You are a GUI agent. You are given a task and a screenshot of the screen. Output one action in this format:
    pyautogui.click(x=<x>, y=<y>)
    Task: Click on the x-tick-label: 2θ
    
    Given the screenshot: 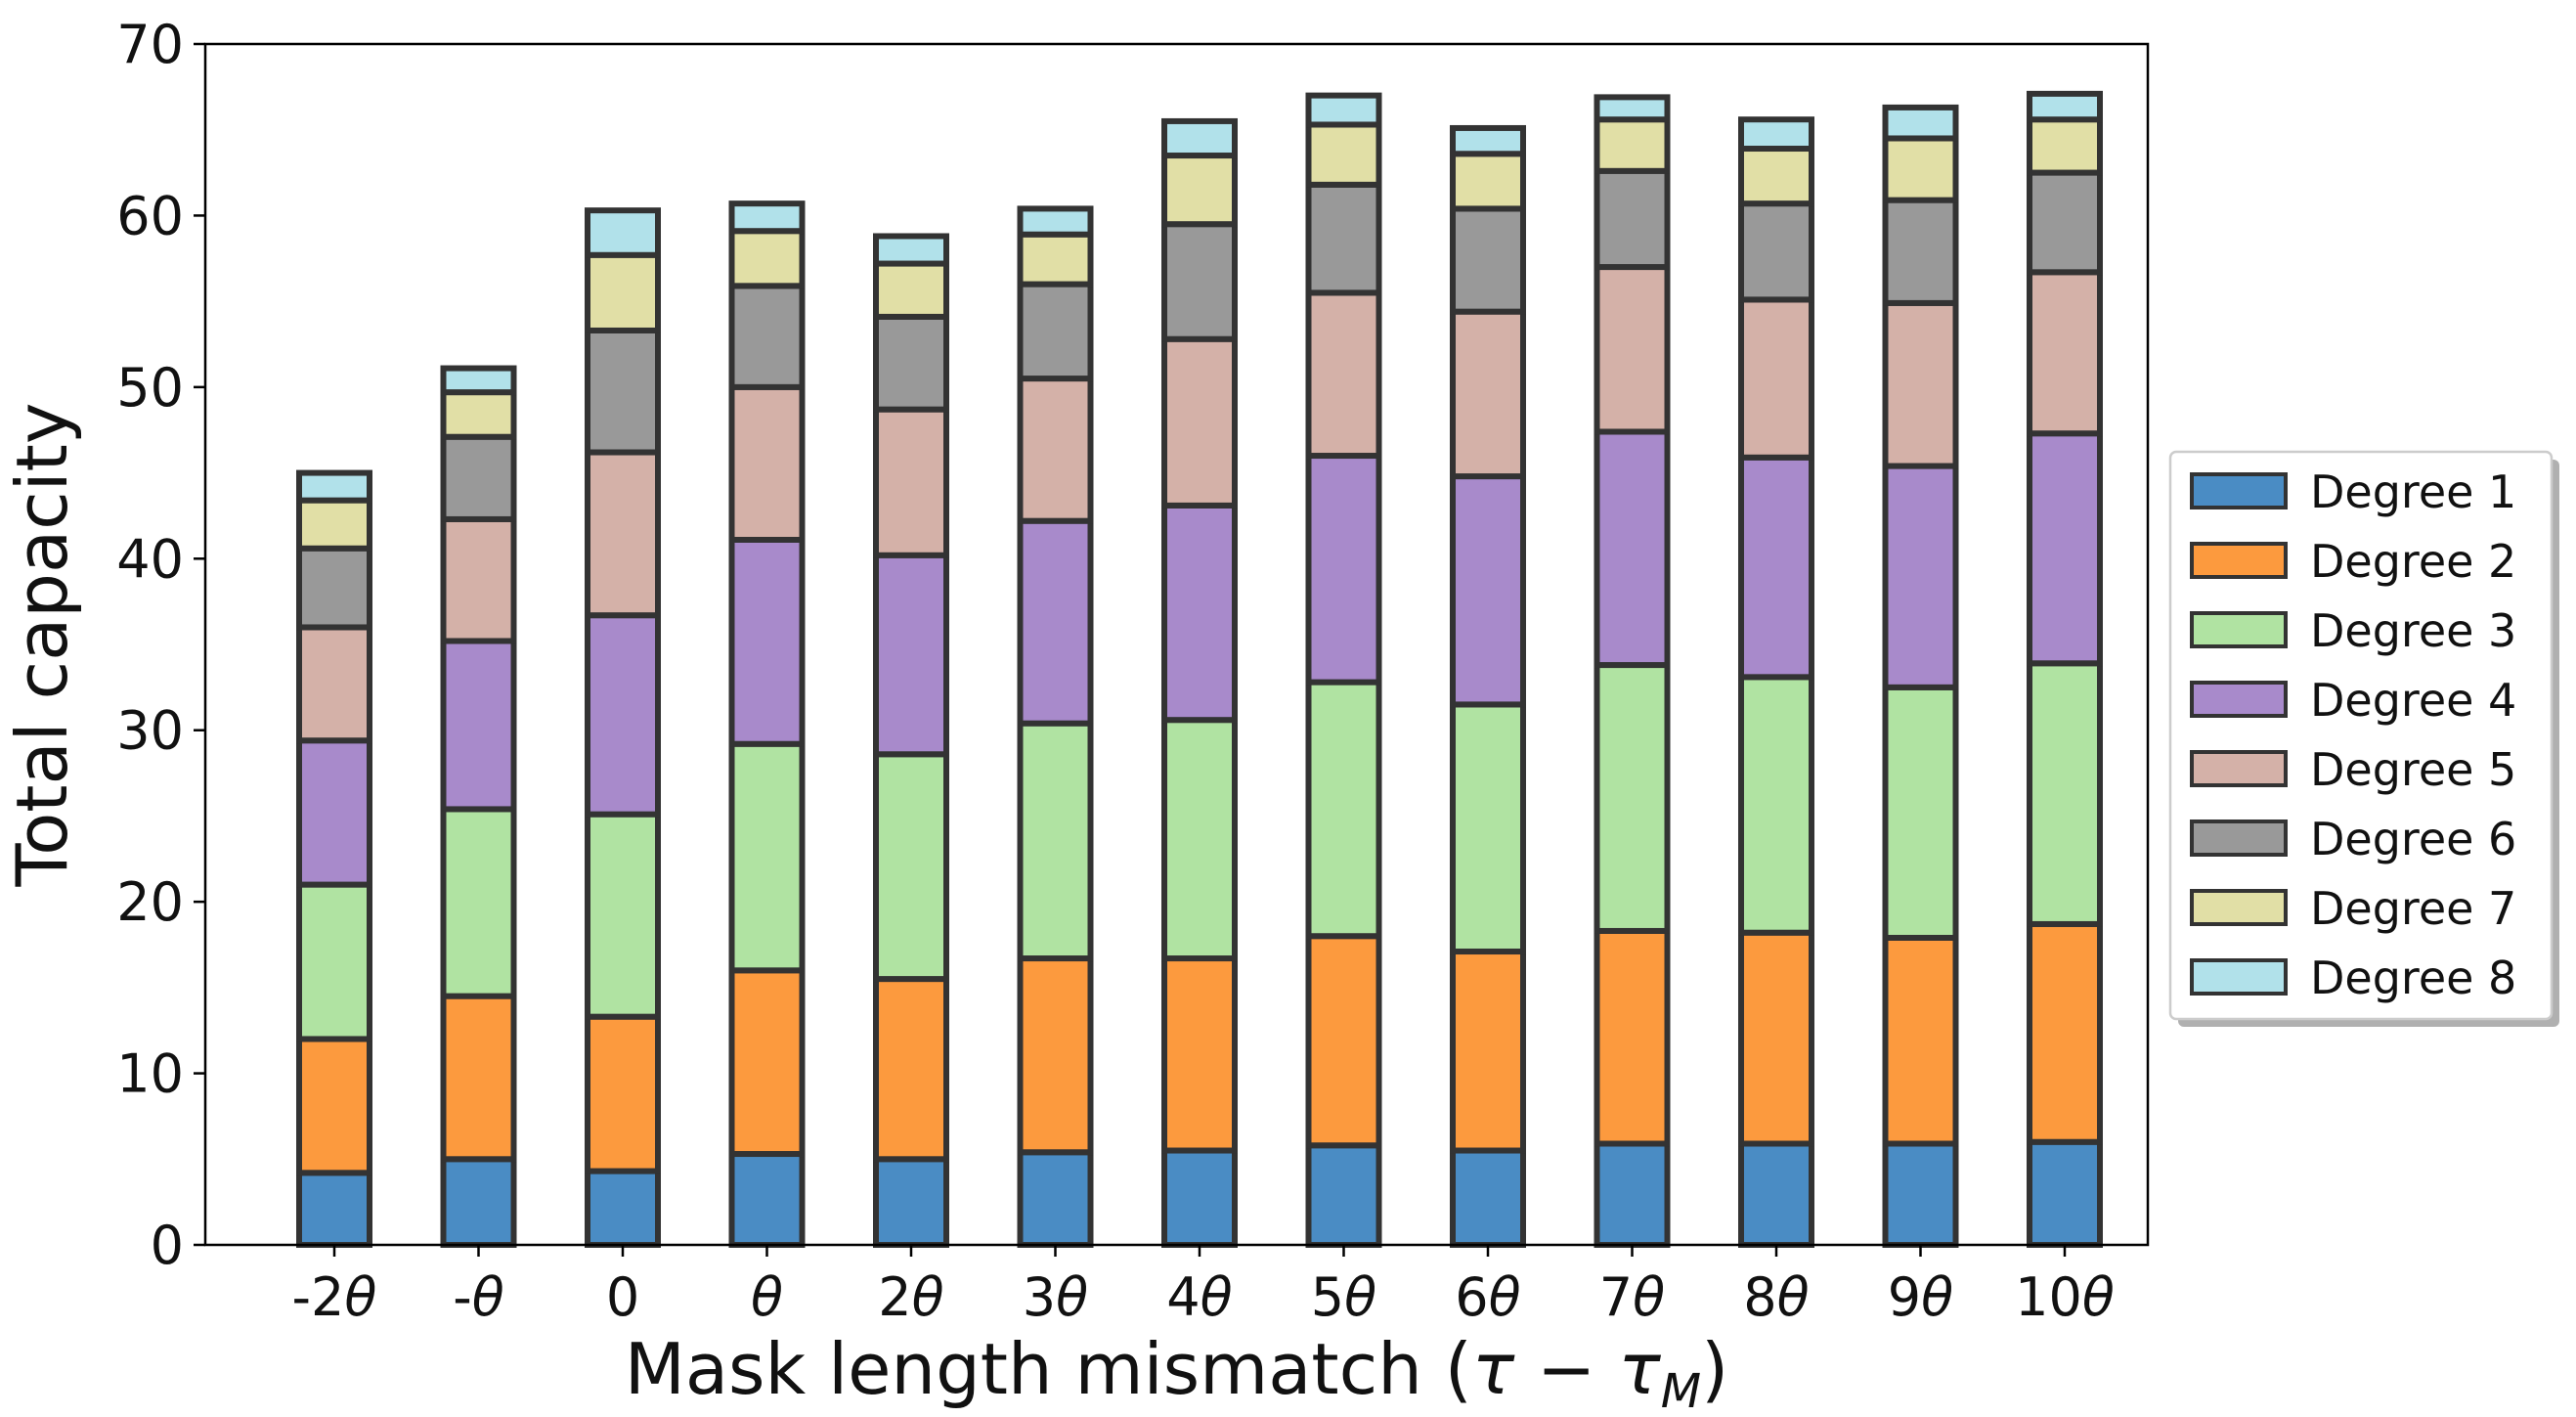 What is the action you would take?
    pyautogui.click(x=910, y=1297)
    